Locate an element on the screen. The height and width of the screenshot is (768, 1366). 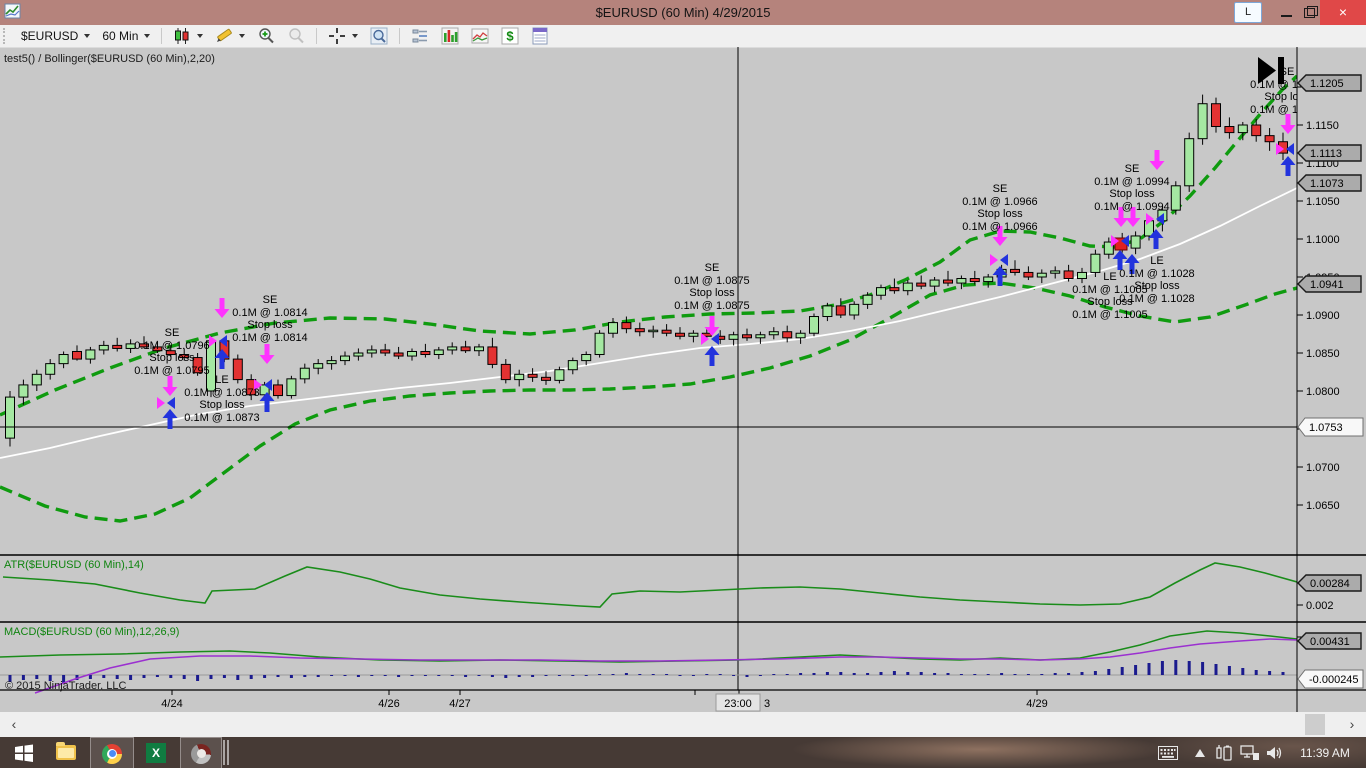
show-hidden-icons-button is located at coordinates (1200, 752).